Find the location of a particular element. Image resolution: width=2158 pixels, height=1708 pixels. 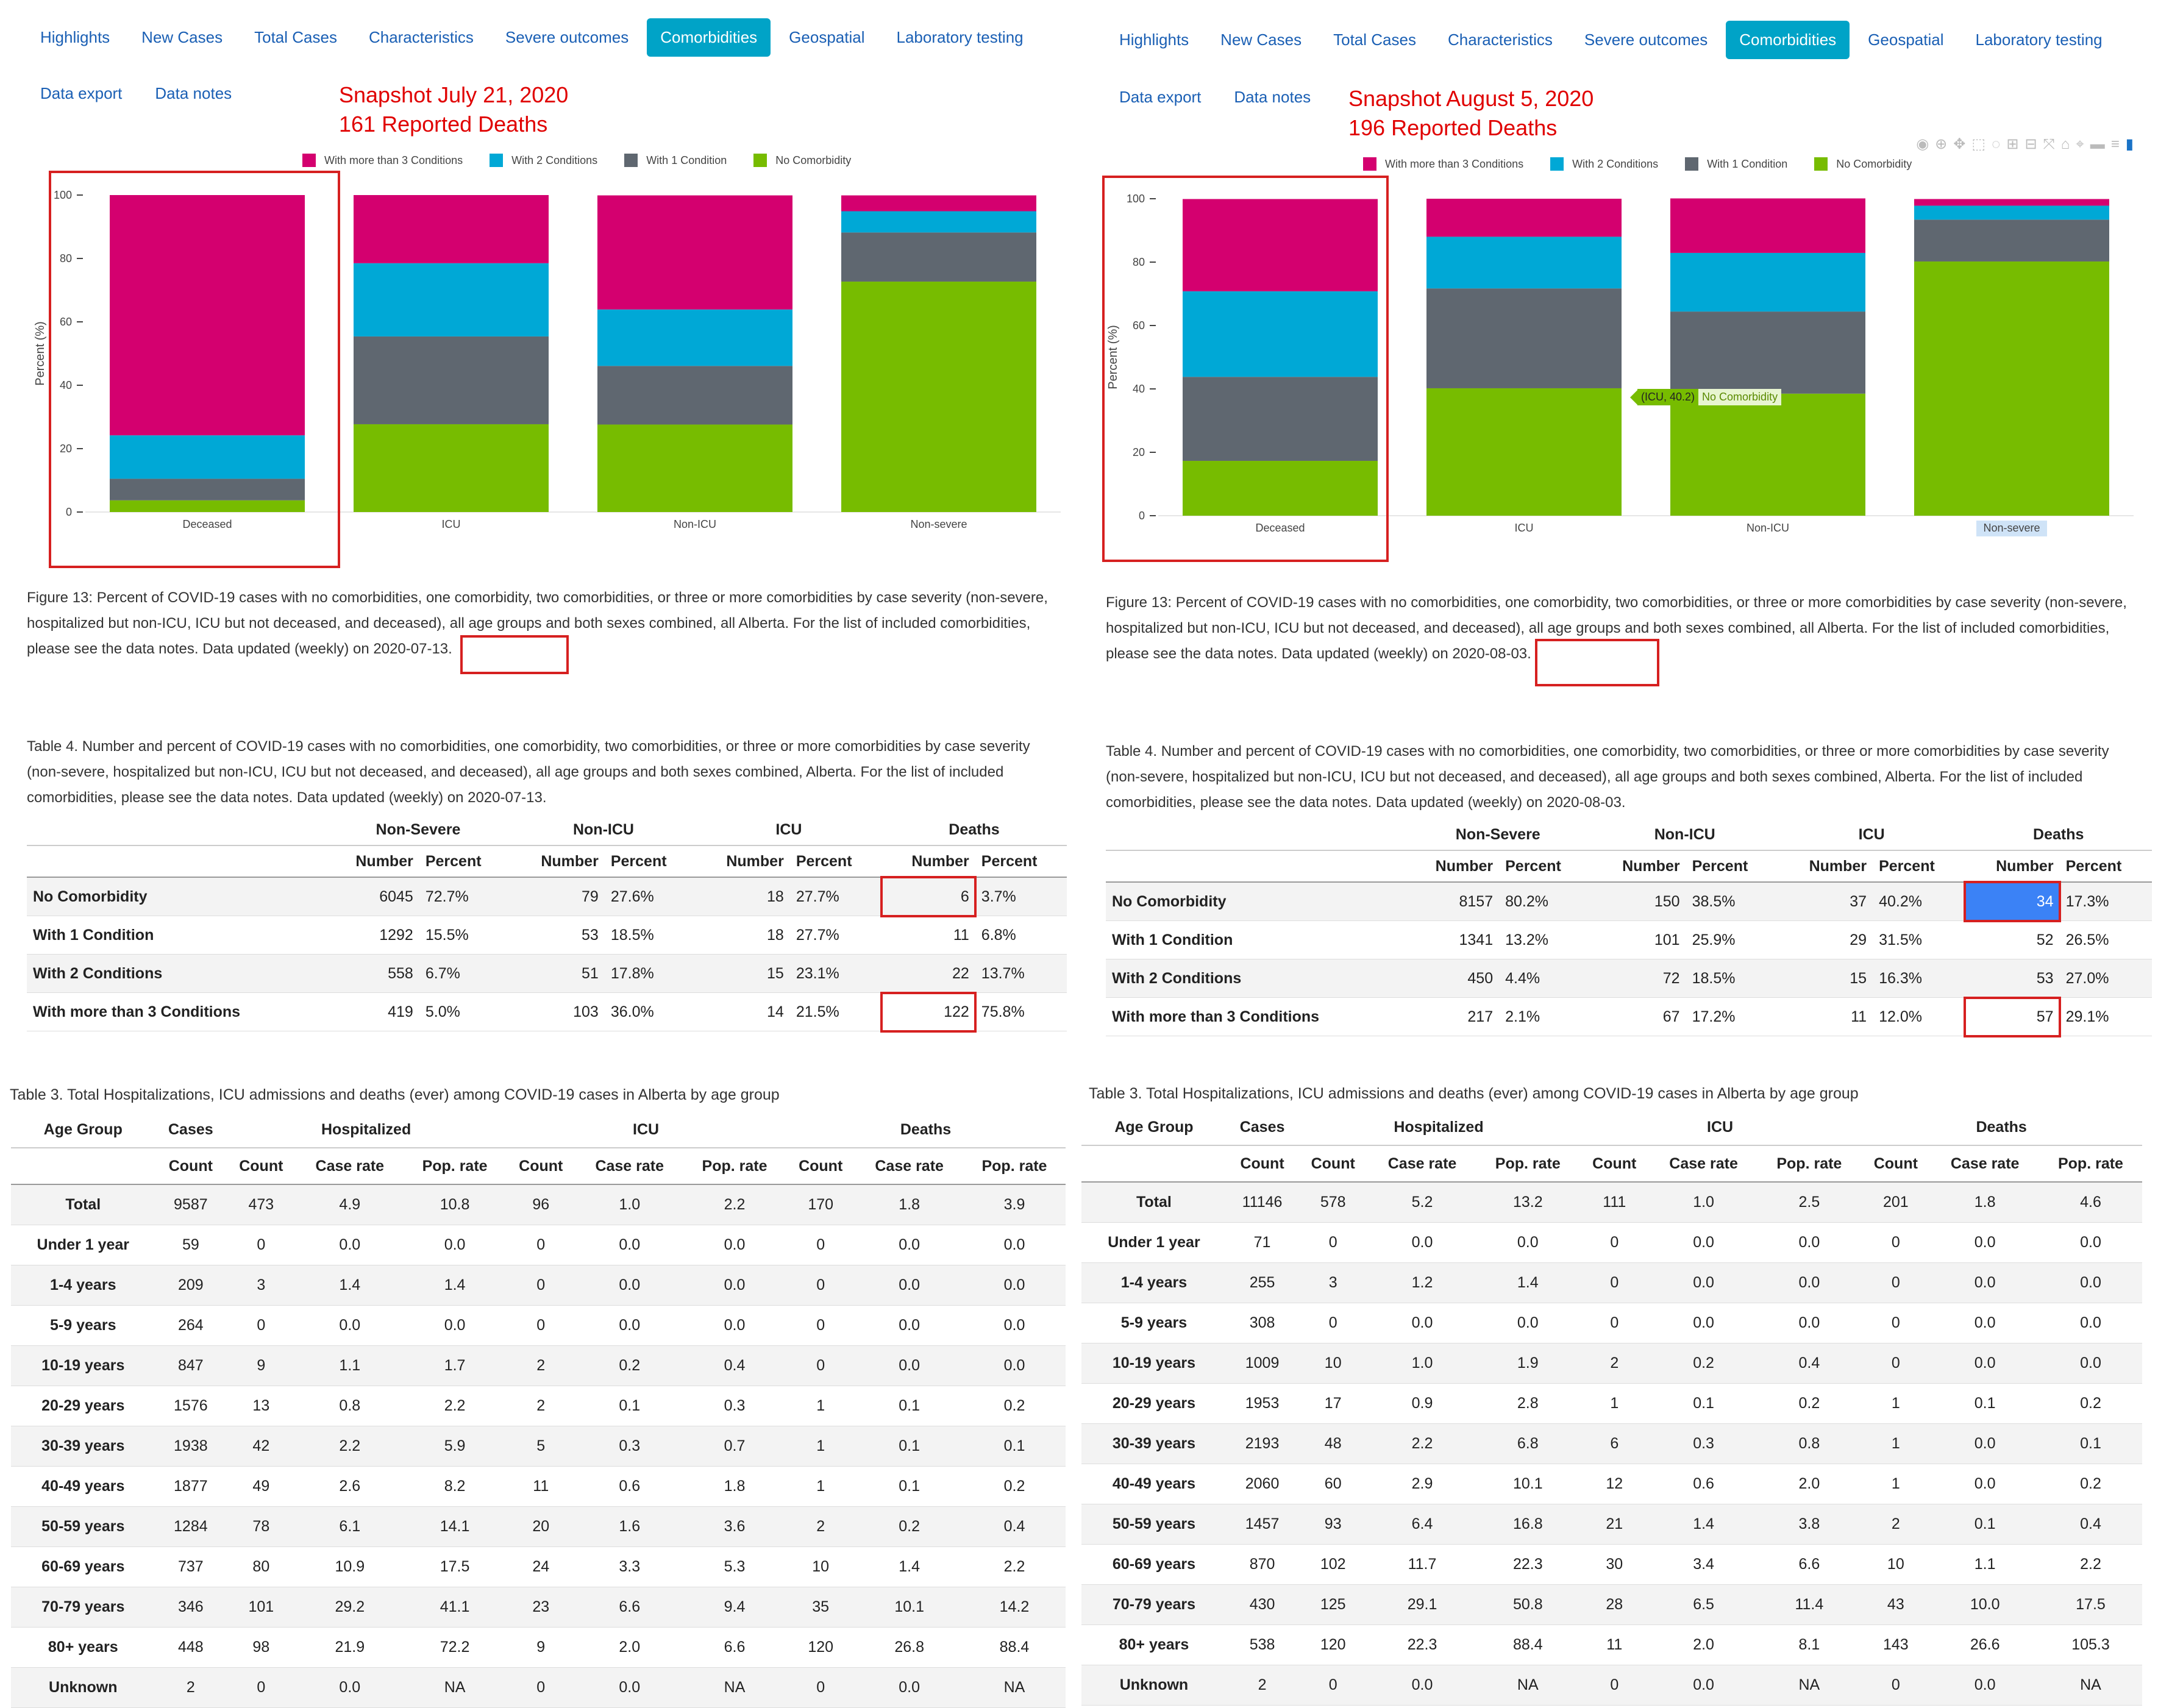

table-cell: 17 is located at coordinates (1333, 1403).